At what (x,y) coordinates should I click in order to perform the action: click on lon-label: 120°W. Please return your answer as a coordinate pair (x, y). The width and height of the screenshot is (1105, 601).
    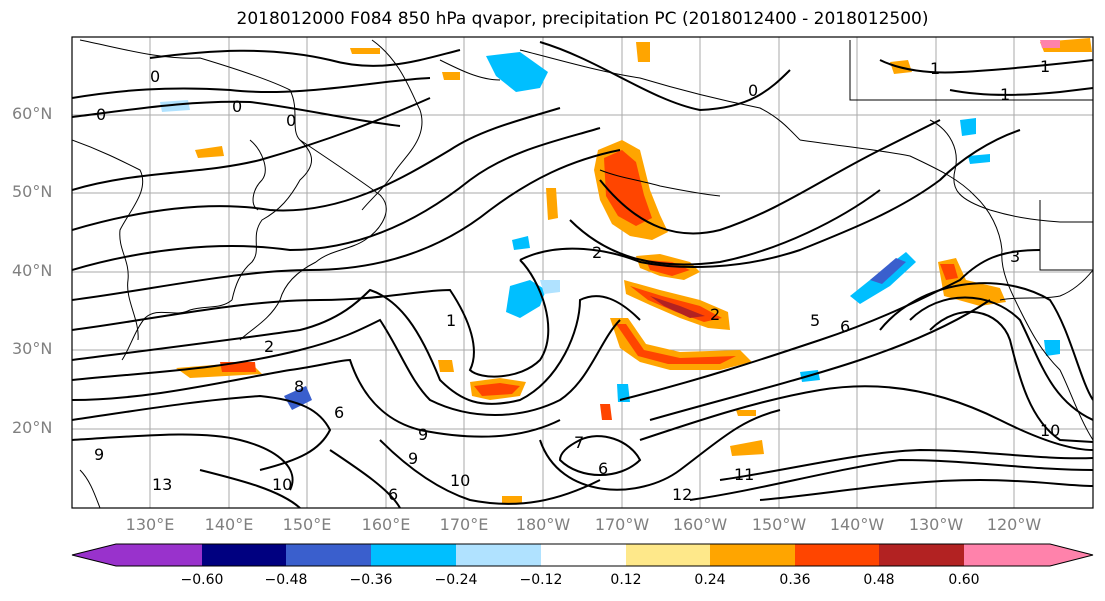
    Looking at the image, I should click on (1014, 524).